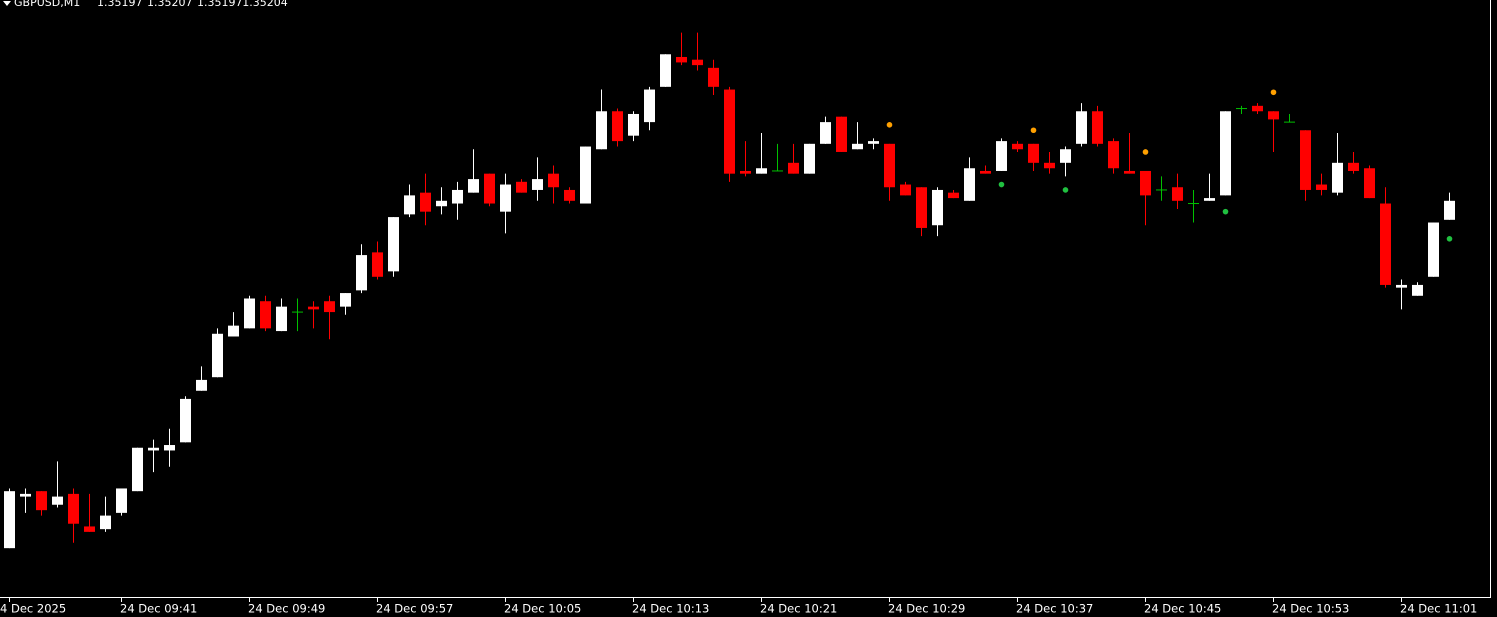 The image size is (1497, 617). I want to click on x-tick-label: 24 Dec 09:57, so click(414, 609).